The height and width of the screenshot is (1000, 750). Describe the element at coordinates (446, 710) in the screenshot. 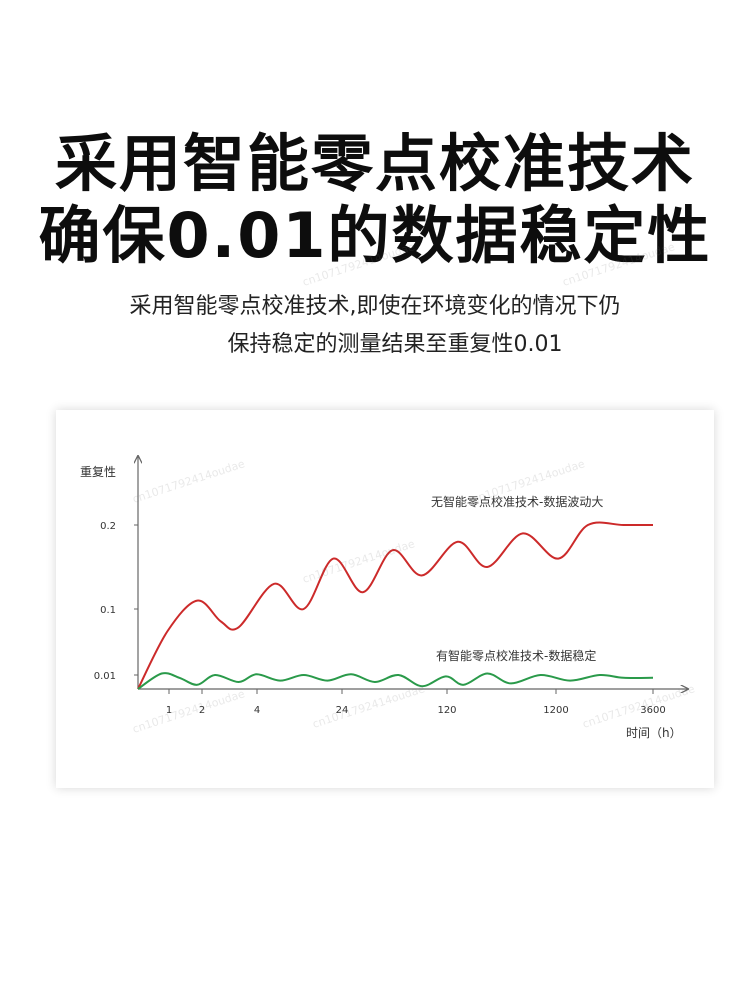

I see `x-tick-label: 120` at that location.